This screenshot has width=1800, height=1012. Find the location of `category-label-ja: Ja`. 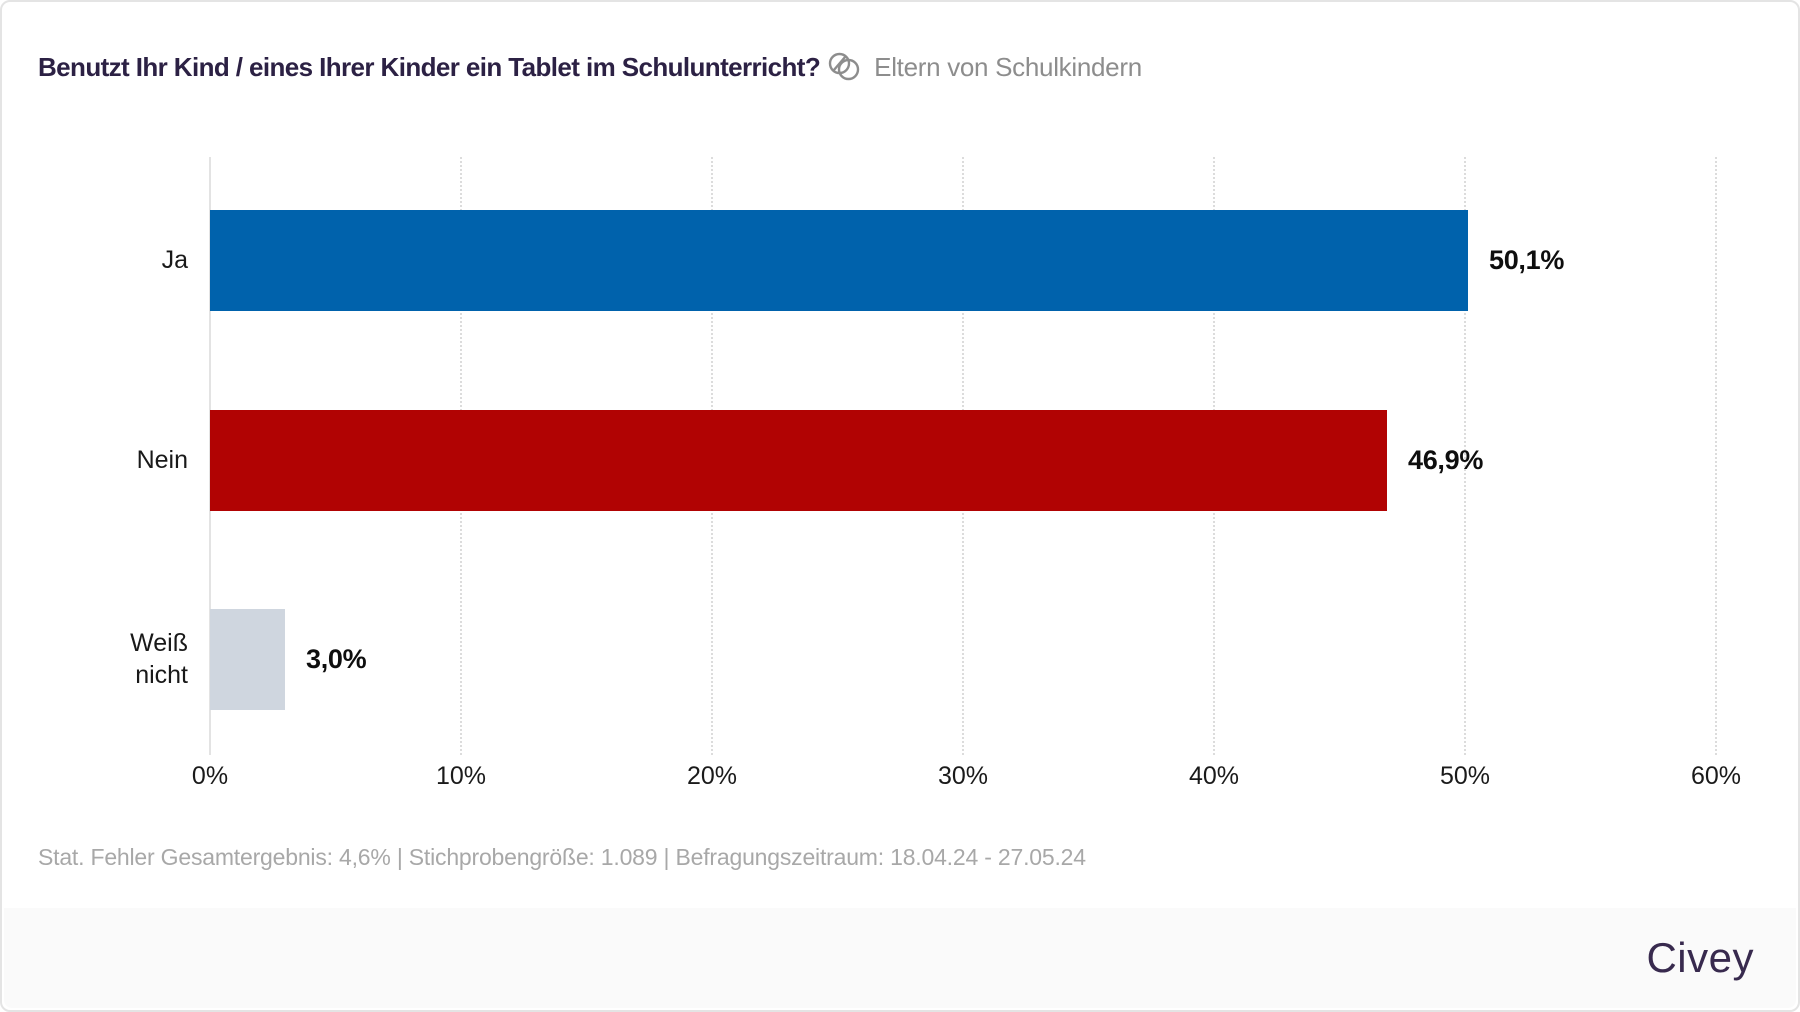

category-label-ja: Ja is located at coordinates (174, 259).